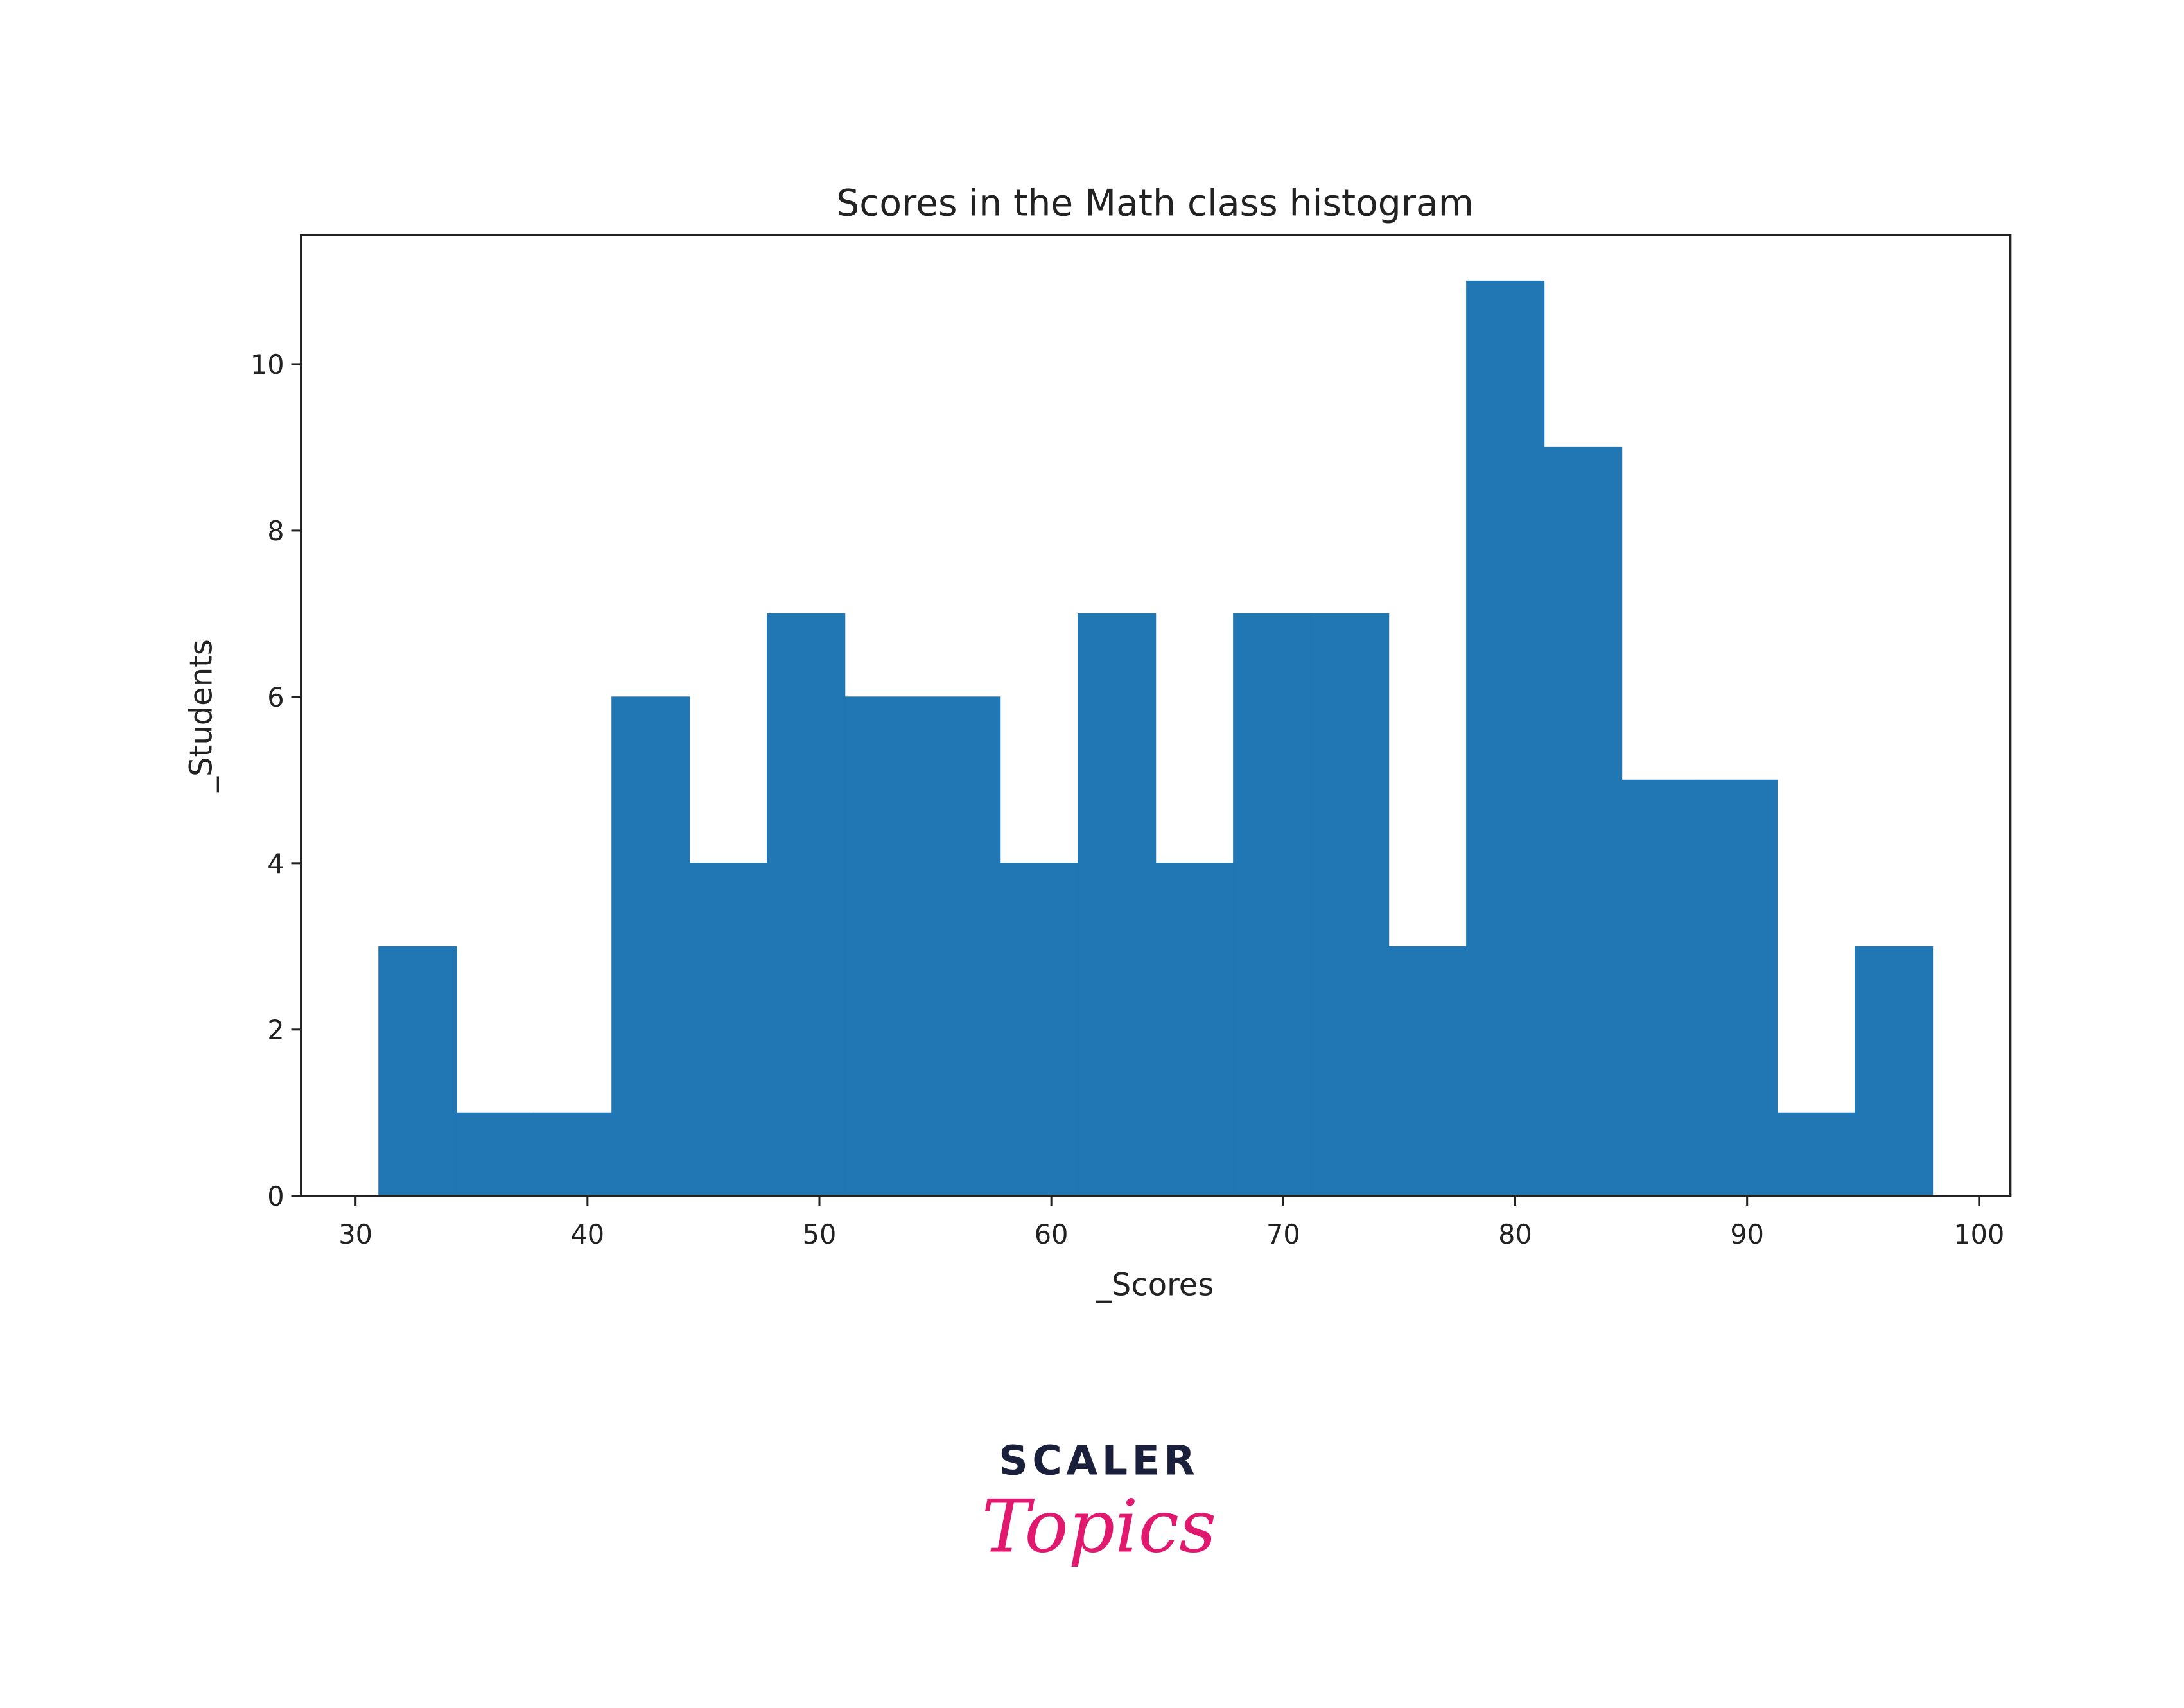 This screenshot has height=1708, width=2184. I want to click on y-tick-label: 4, so click(275, 864).